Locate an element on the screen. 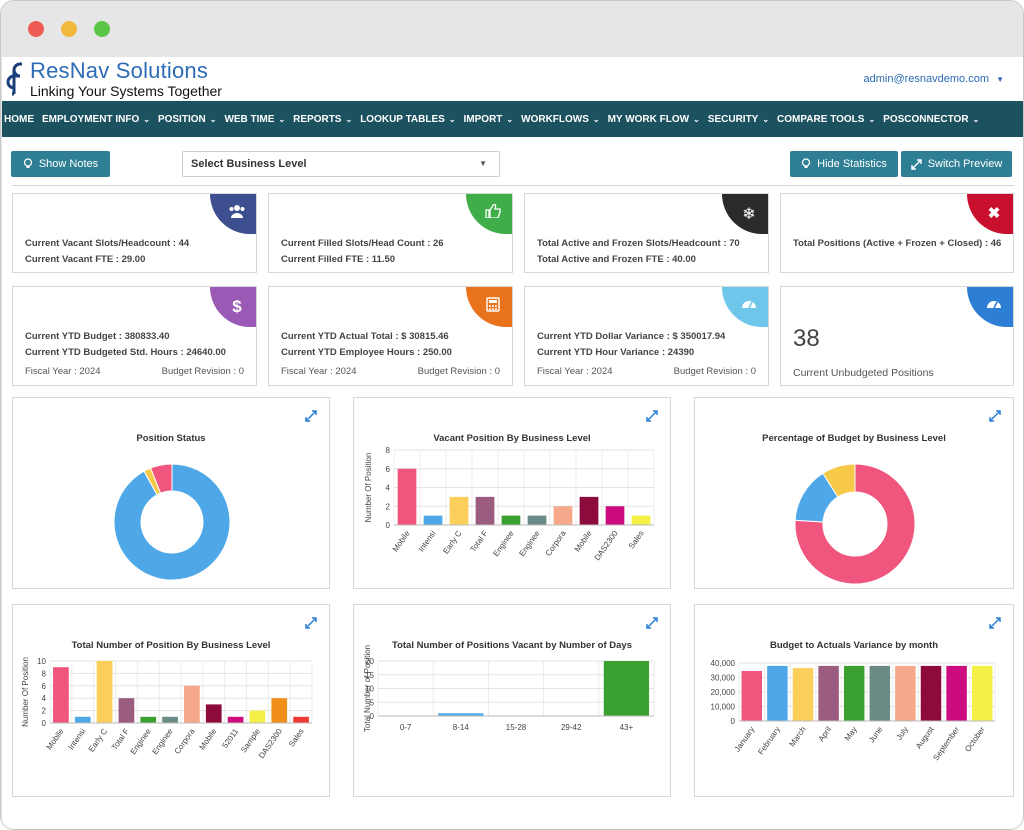 The image size is (1024, 830). nav-item-home: HOME is located at coordinates (21, 119).